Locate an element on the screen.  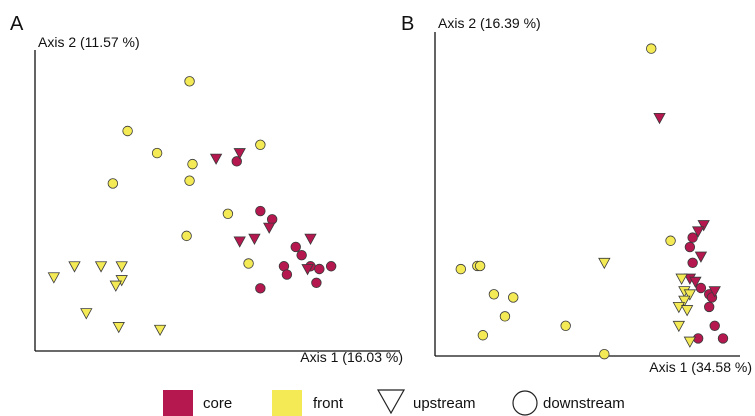
legend-upstream-triangle-icon is located at coordinates (391, 402).